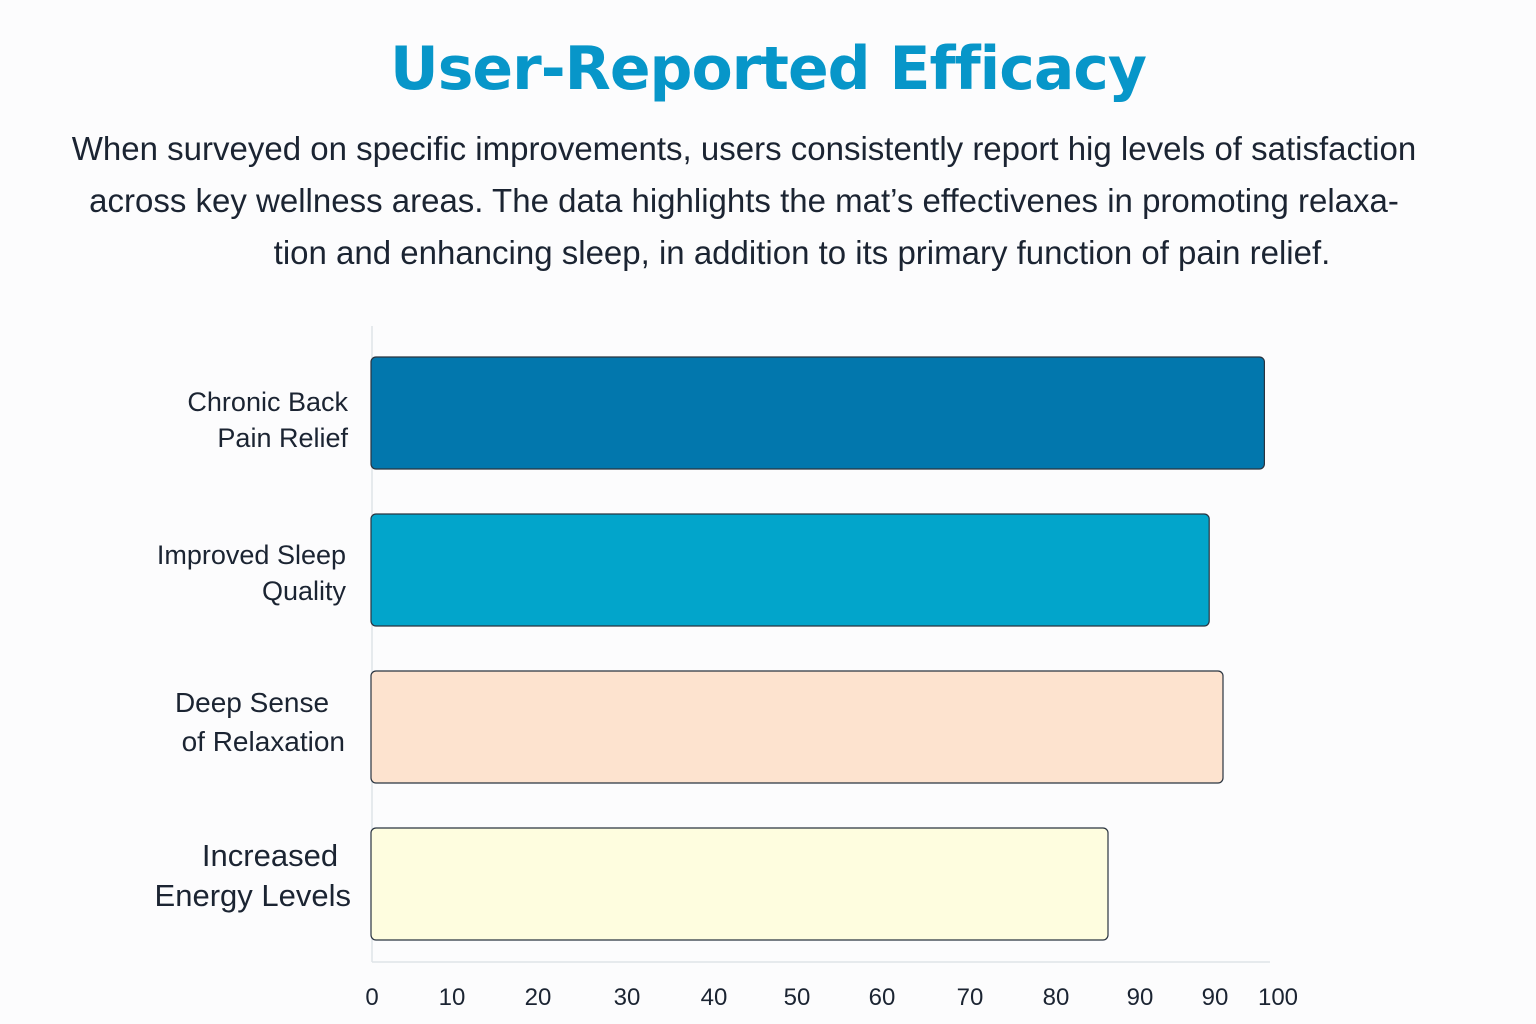 Image resolution: width=1536 pixels, height=1024 pixels. What do you see at coordinates (282, 438) in the screenshot?
I see `category-label-line: Pain Relief` at bounding box center [282, 438].